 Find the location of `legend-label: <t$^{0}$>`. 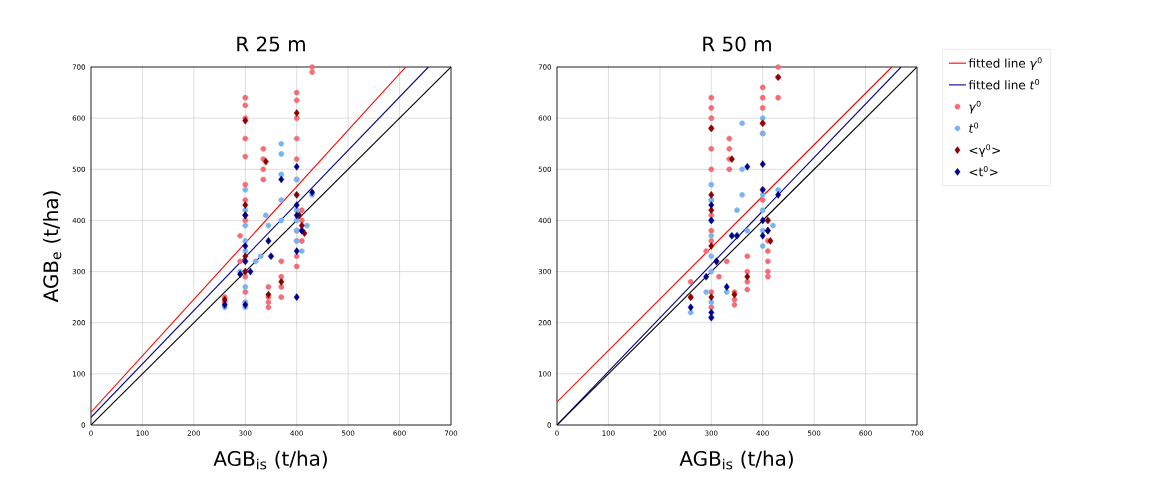

legend-label: <t$^{0}$> is located at coordinates (983, 171).